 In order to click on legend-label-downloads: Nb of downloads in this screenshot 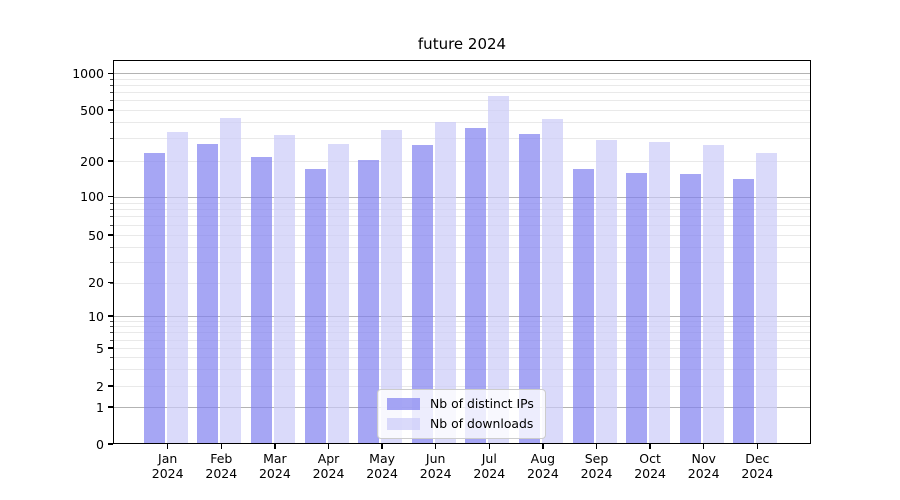, I will do `click(482, 423)`.